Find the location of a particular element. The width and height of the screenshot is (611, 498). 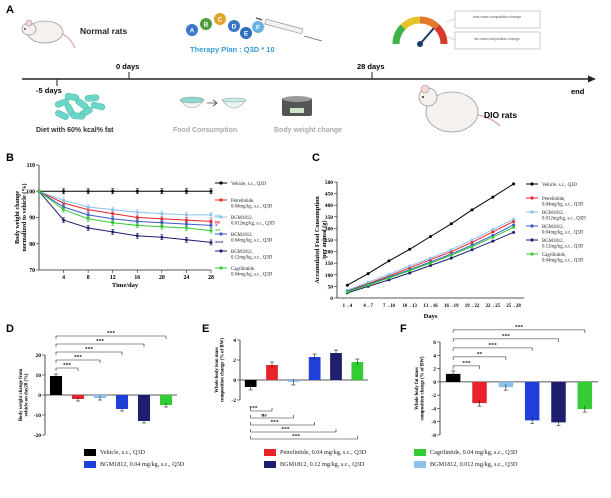

y-tick-label: 500 is located at coordinates (329, 183).